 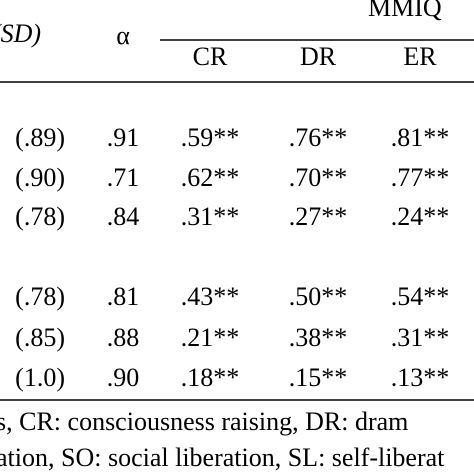 I want to click on header-alpha: α, so click(x=123, y=35).